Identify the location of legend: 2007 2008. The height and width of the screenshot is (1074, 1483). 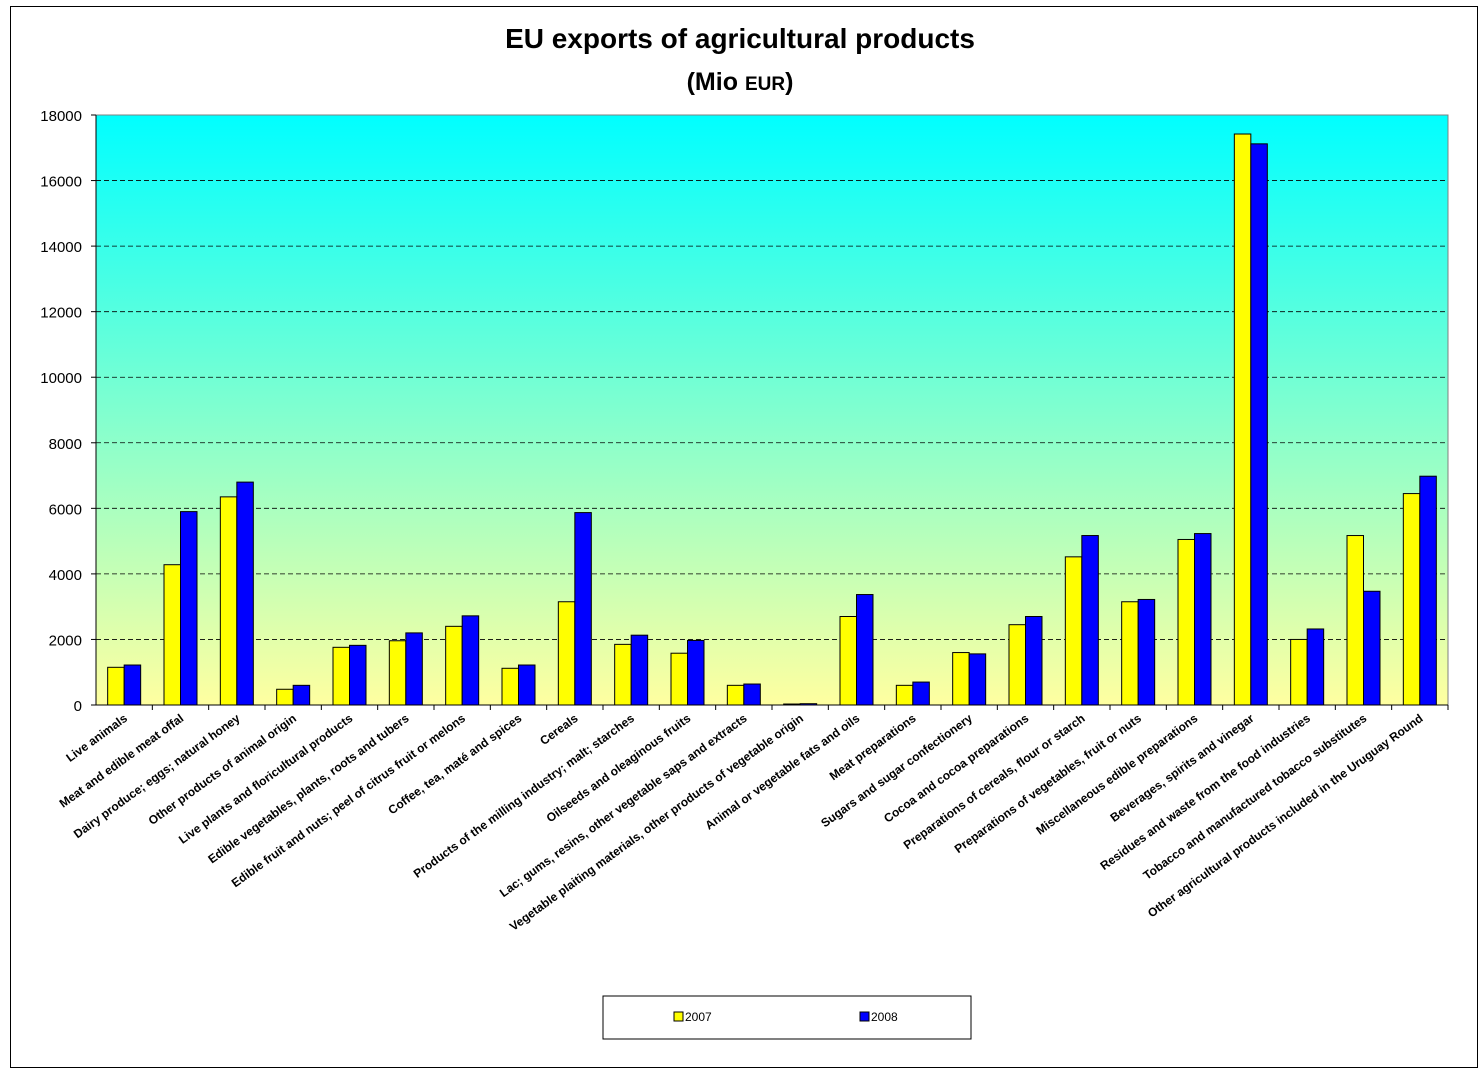
(787, 1017).